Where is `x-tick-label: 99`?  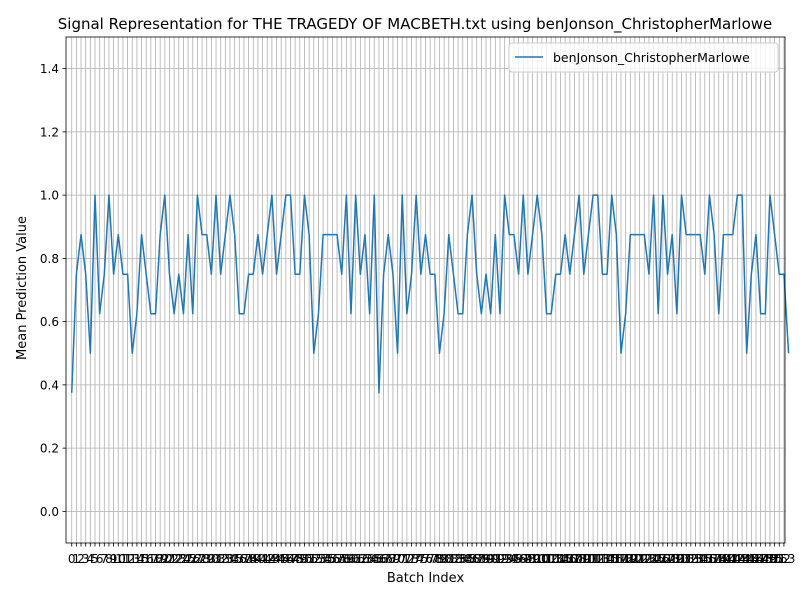
x-tick-label: 99 is located at coordinates (532, 559).